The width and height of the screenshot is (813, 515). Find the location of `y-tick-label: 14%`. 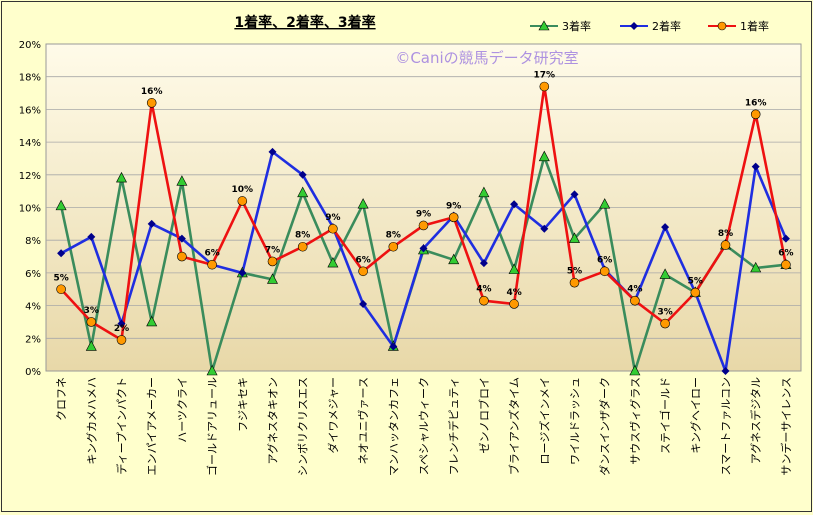

y-tick-label: 14% is located at coordinates (30, 143).